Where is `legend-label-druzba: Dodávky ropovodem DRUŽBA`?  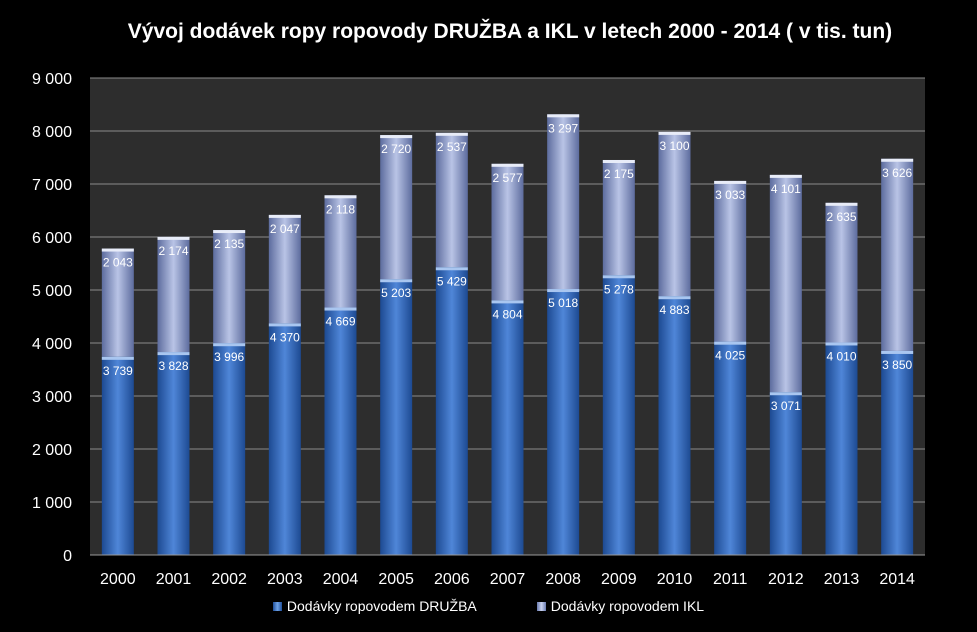 legend-label-druzba: Dodávky ropovodem DRUŽBA is located at coordinates (381, 606).